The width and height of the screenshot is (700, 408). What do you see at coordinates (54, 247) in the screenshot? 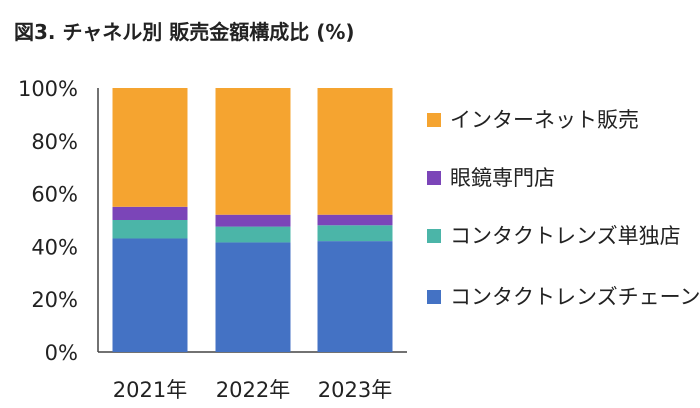
I see `y-tick-label: 40%` at bounding box center [54, 247].